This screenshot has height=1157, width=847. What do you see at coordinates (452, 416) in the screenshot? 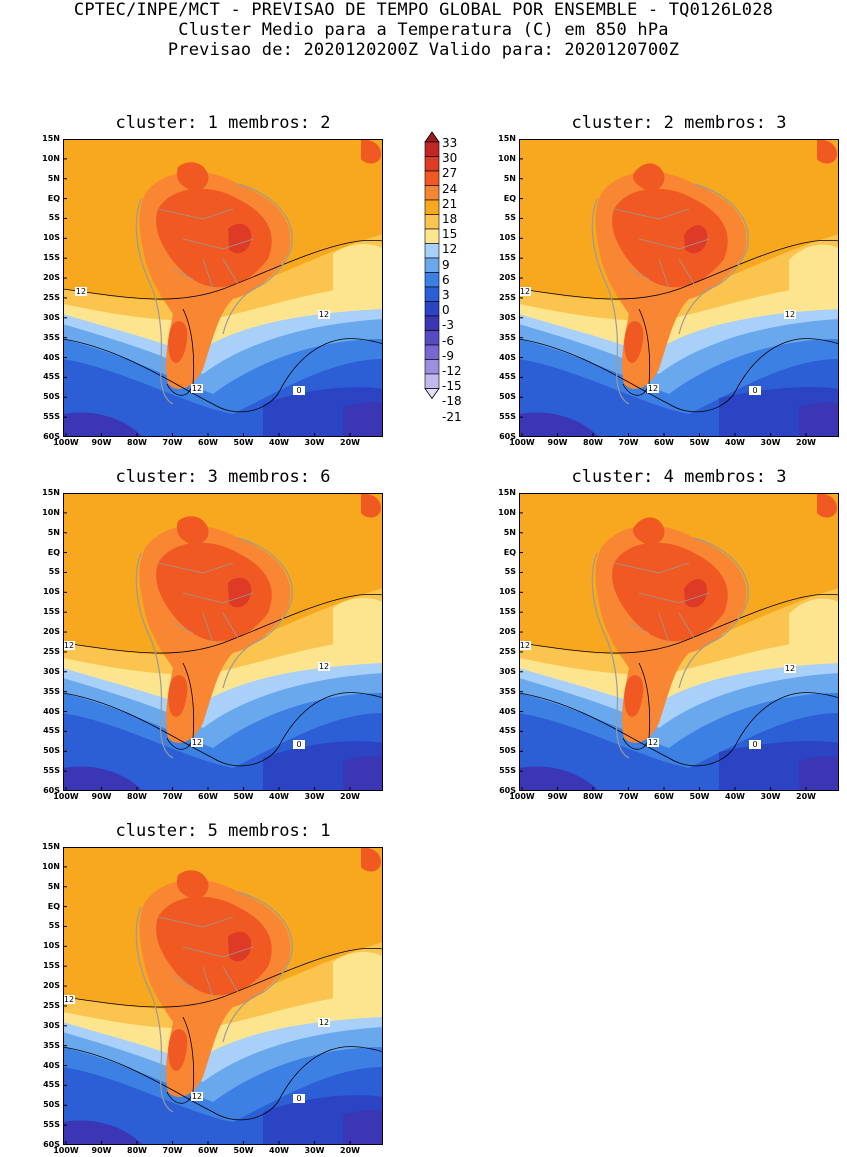
I see `colorbar-label: -21` at bounding box center [452, 416].